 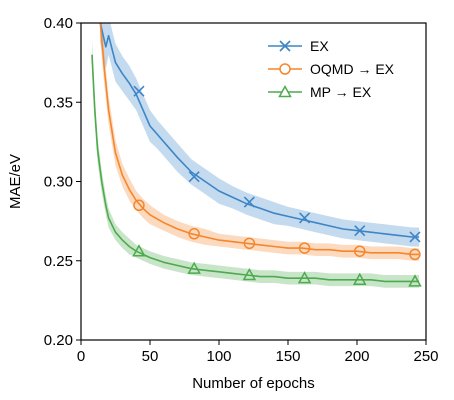 I want to click on x-tick-label: 50, so click(x=150, y=356).